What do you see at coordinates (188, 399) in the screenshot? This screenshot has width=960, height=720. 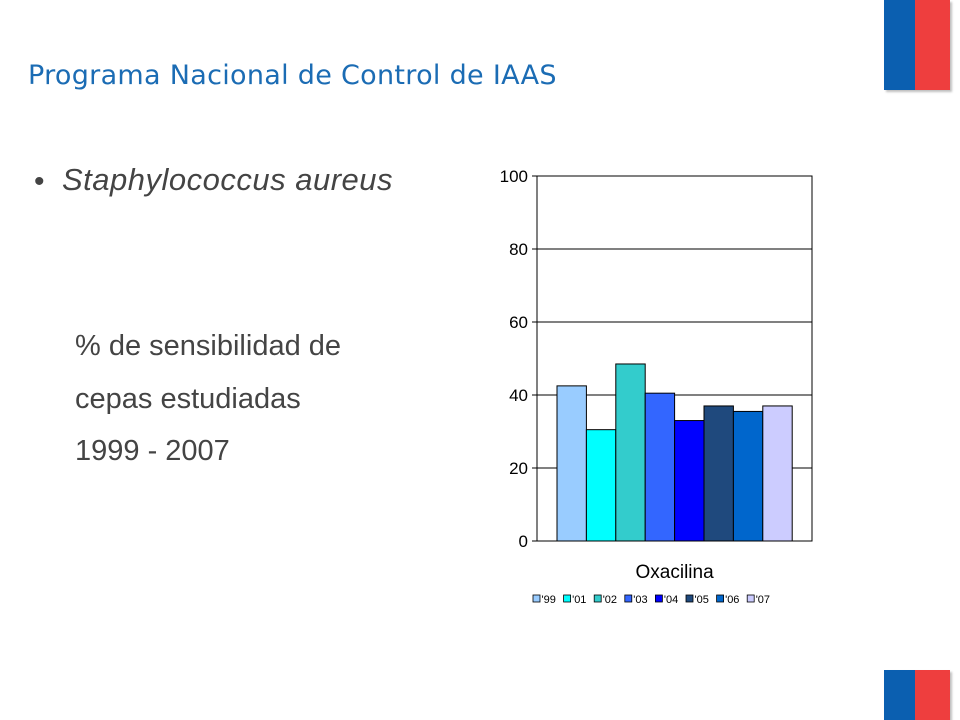 I see `description-line-2: cepas estudiadas` at bounding box center [188, 399].